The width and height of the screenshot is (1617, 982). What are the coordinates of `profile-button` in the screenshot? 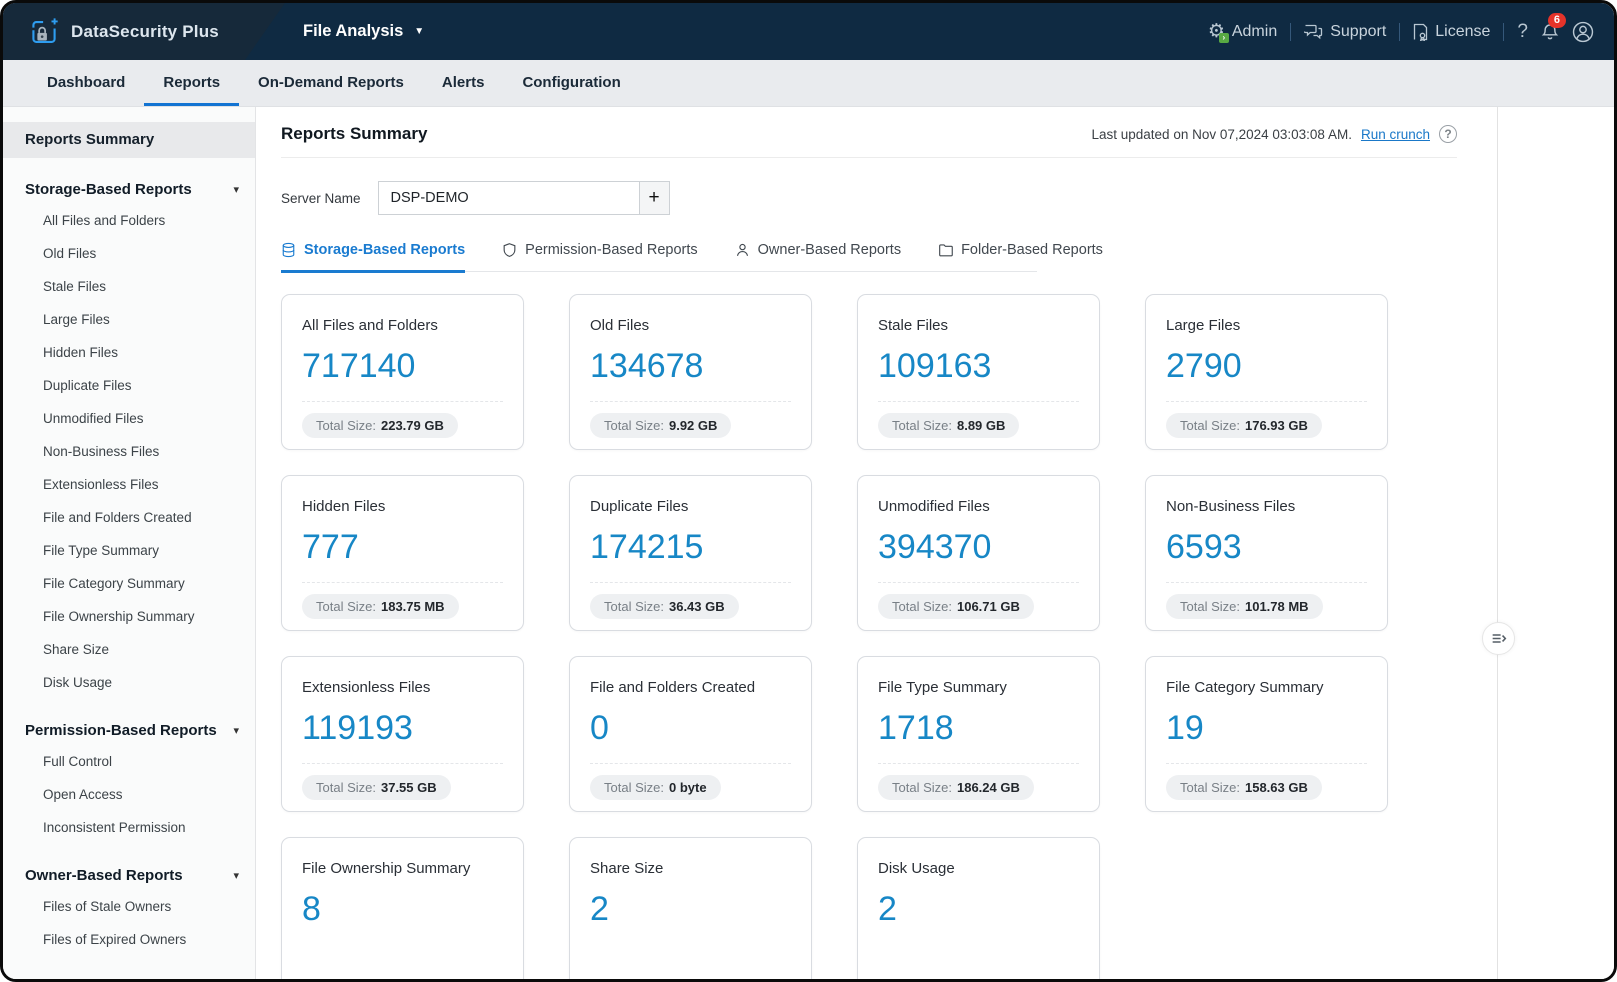 It's located at (1583, 32).